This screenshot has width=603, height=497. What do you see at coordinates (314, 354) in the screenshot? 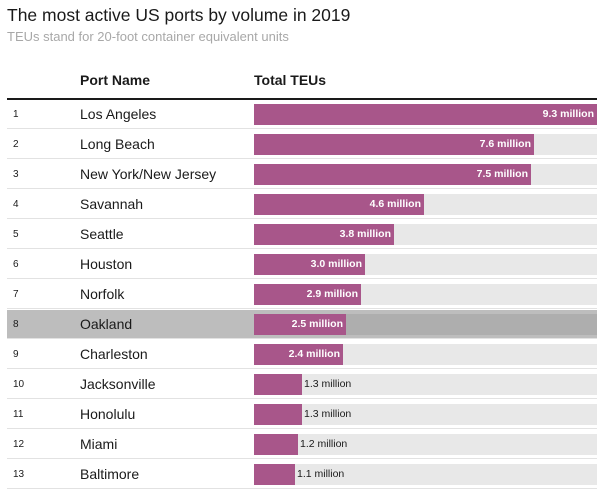
I see `bar-value-label: 2.4 million` at bounding box center [314, 354].